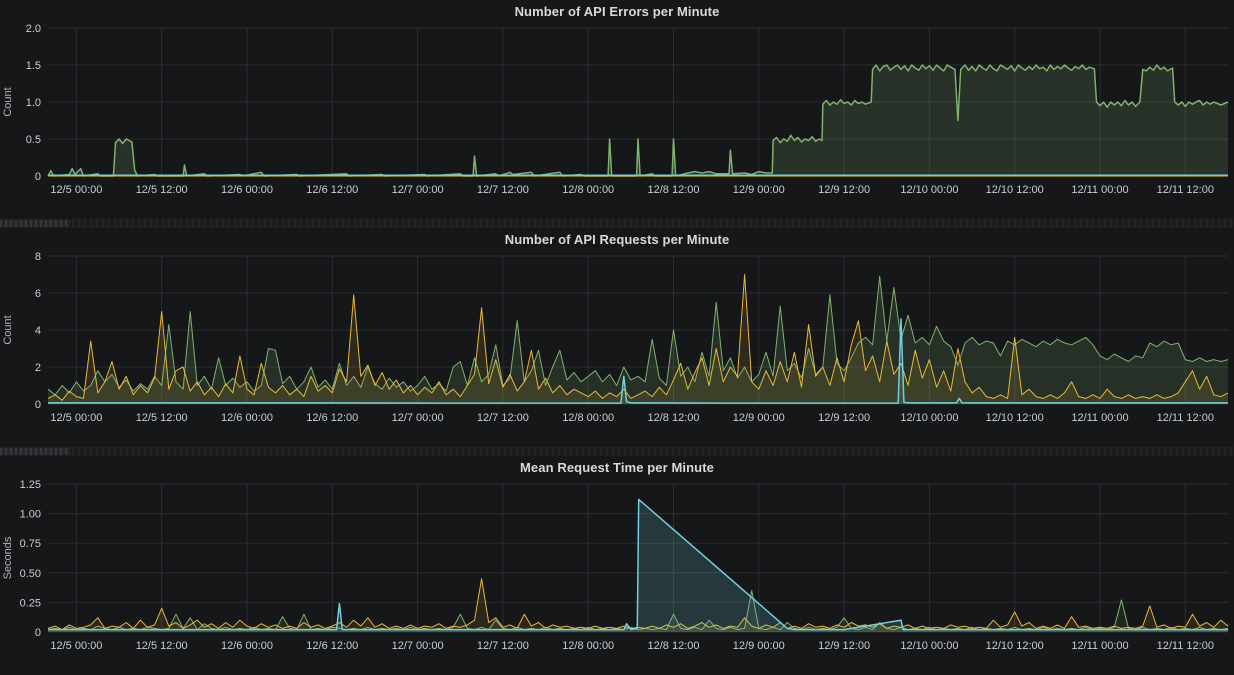 This screenshot has height=675, width=1234. What do you see at coordinates (617, 11) in the screenshot?
I see `panel-title-api-errors: Number of API Errors per Minute` at bounding box center [617, 11].